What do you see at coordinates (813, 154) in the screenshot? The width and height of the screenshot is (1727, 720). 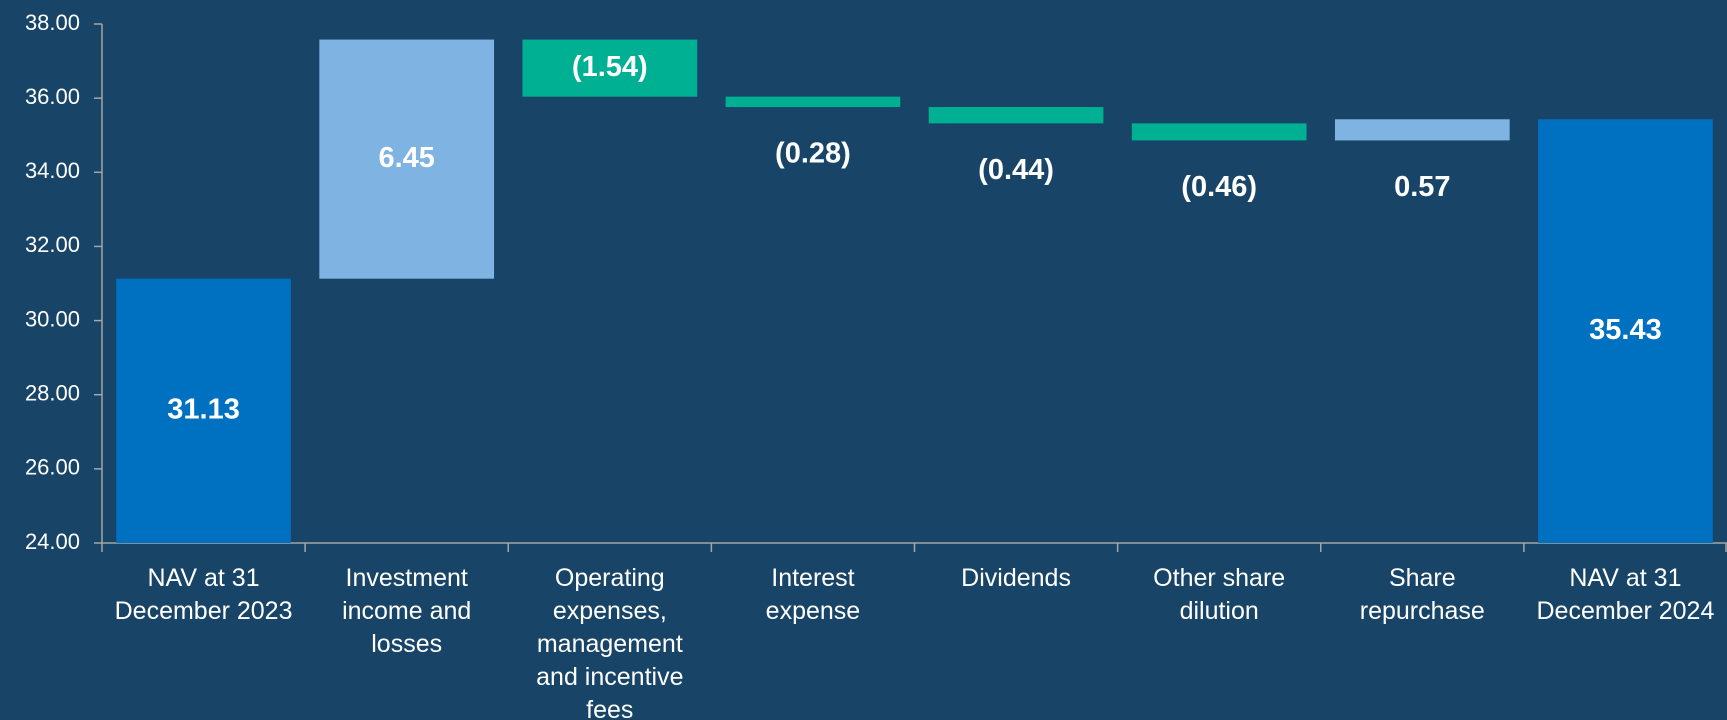 I see `value-label: (0.28)` at bounding box center [813, 154].